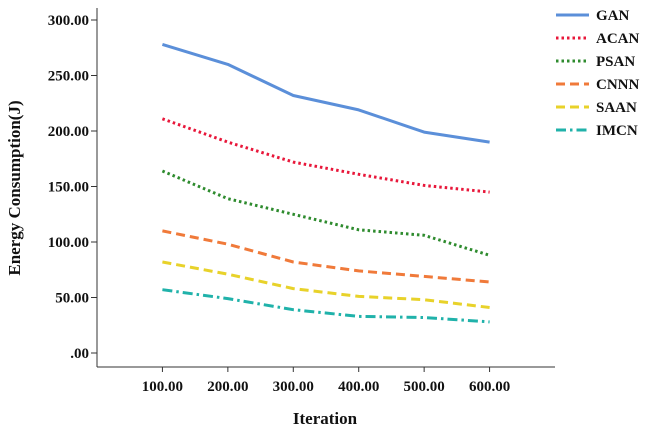 The width and height of the screenshot is (645, 430). What do you see at coordinates (325, 155) in the screenshot?
I see `series-line-acan` at bounding box center [325, 155].